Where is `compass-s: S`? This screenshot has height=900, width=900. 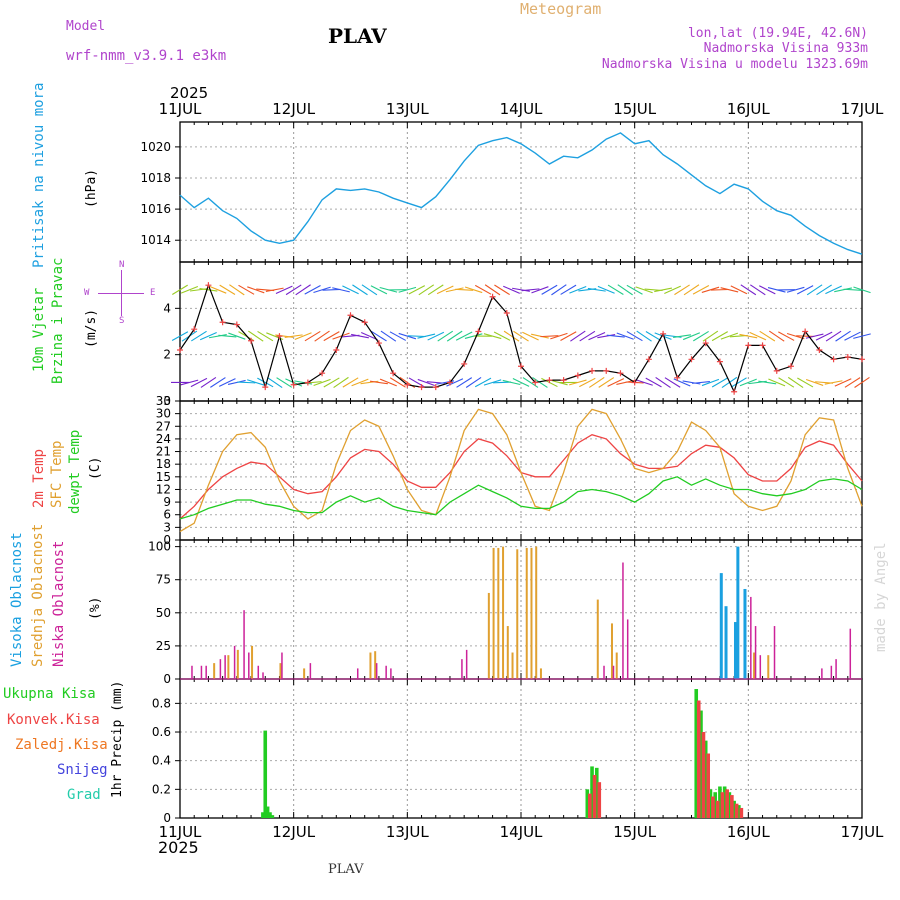 compass-s: S is located at coordinates (122, 321).